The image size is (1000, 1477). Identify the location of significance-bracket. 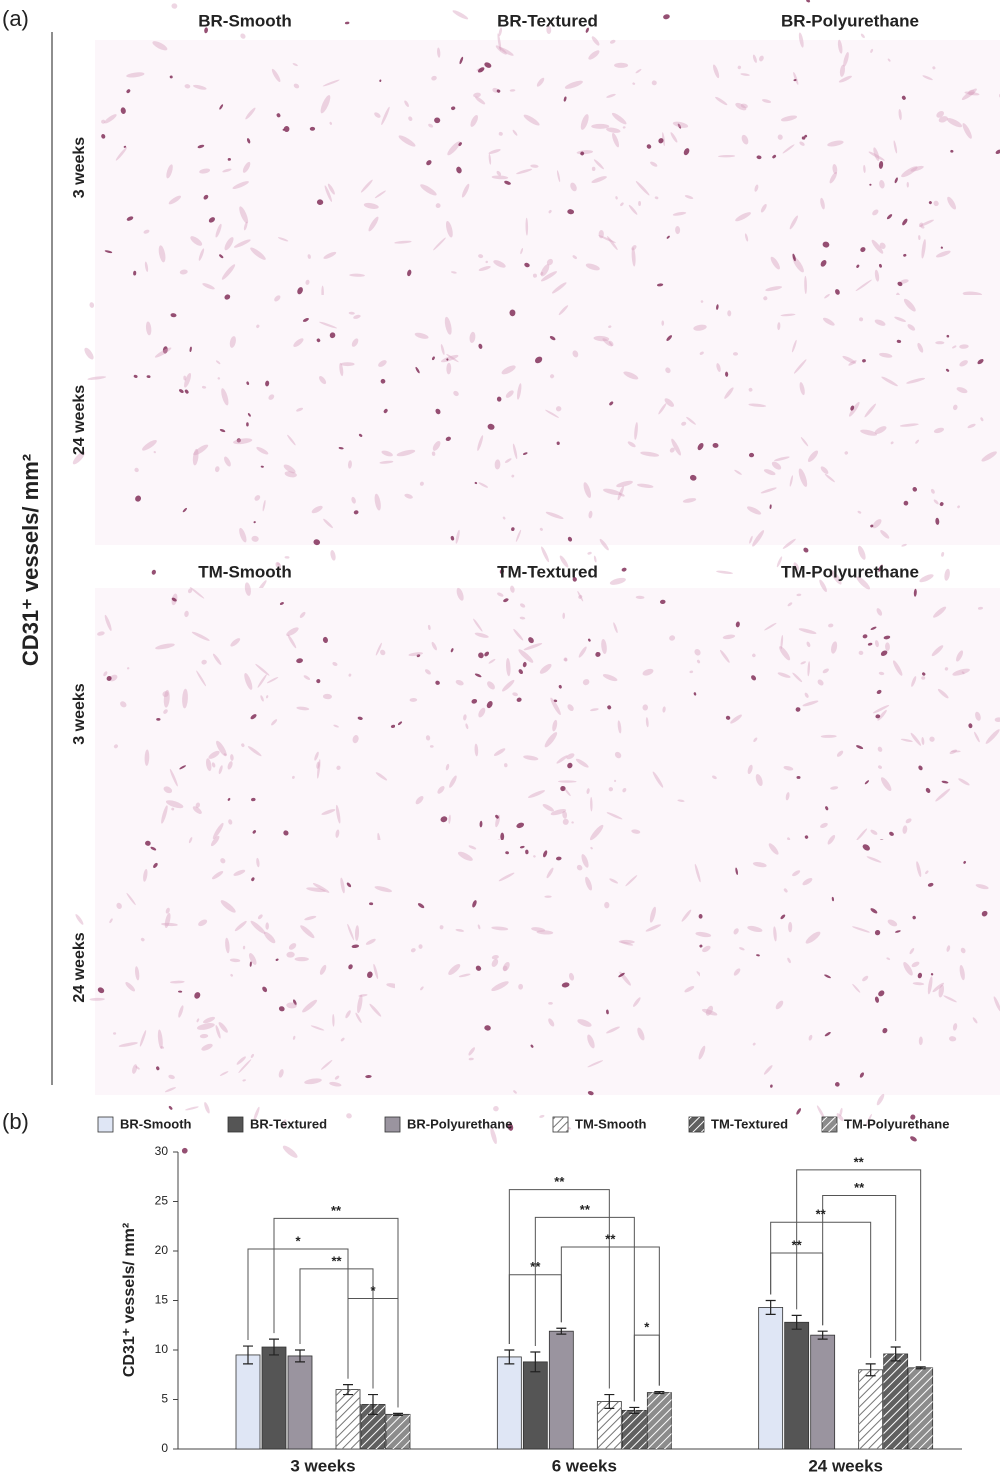
(859, 1268).